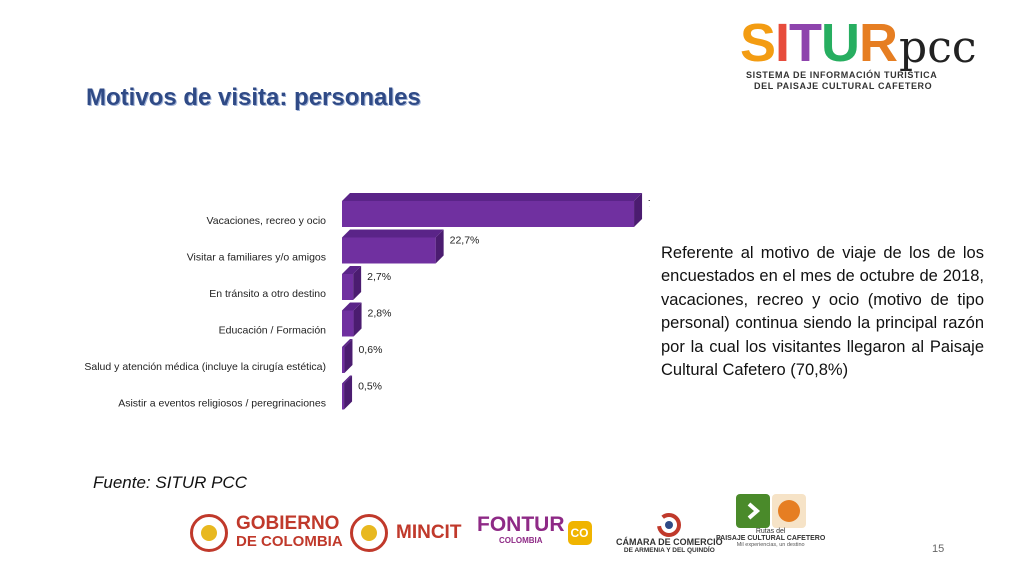 This screenshot has width=1024, height=576. What do you see at coordinates (938, 549) in the screenshot?
I see `page-number: 15` at bounding box center [938, 549].